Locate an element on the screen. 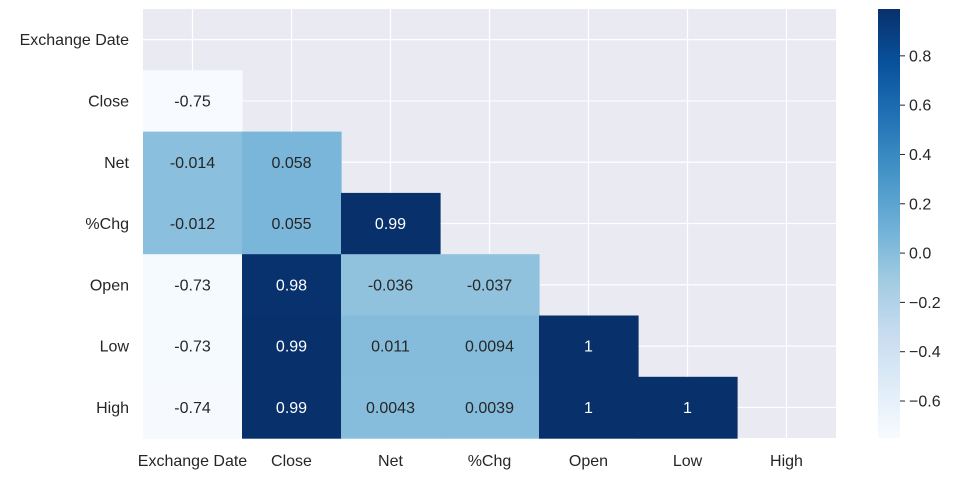 This screenshot has height=482, width=965. y-axis-tick-labels: Exchange Date Close Net %Chg Open Low High is located at coordinates (75, 224).